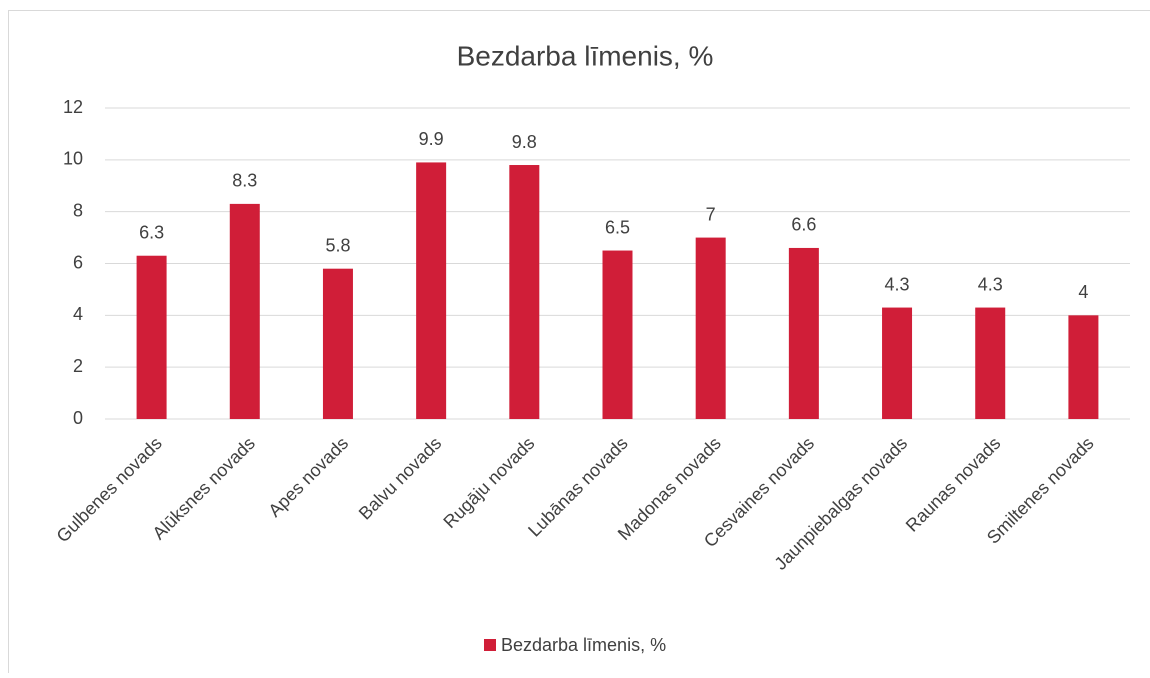 The height and width of the screenshot is (678, 1150). What do you see at coordinates (490, 645) in the screenshot?
I see `legend-swatch` at bounding box center [490, 645].